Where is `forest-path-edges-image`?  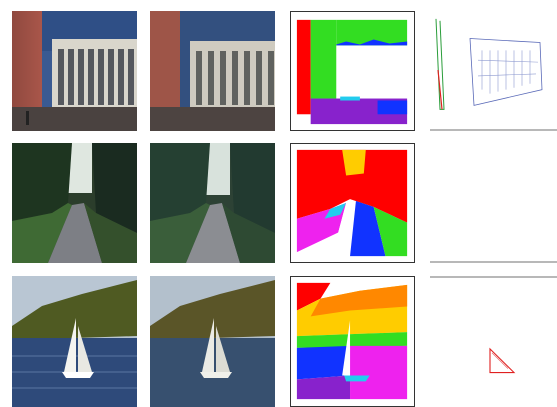 forest-path-edges-image is located at coordinates (493, 203).